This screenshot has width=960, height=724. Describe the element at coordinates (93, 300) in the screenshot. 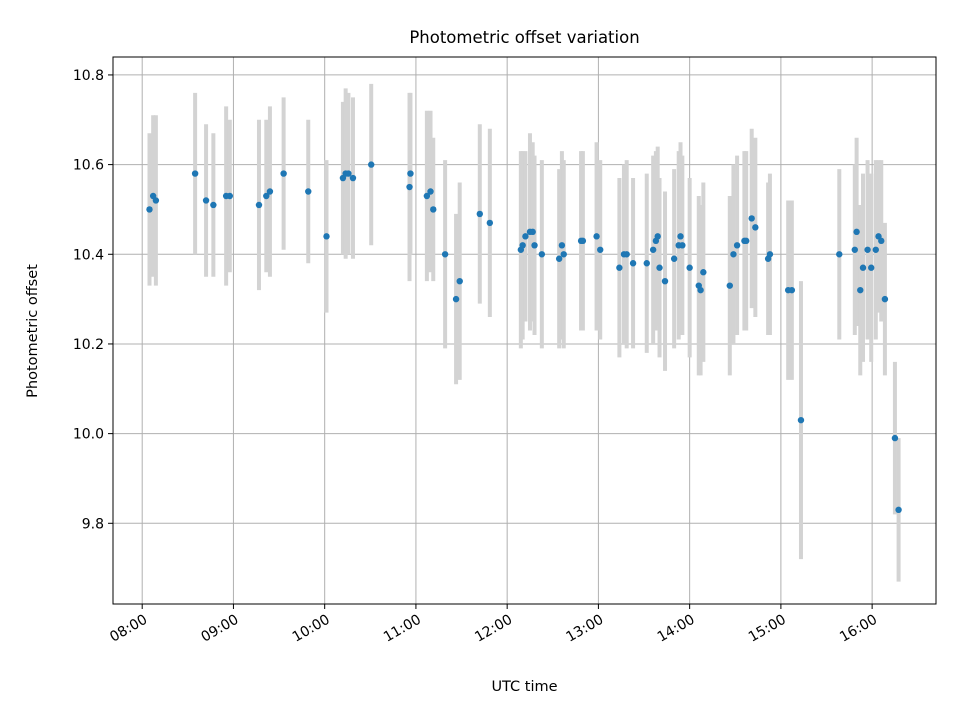

I see `y-axis-ticks: 9.8 10.0 10.2 10.4 10.6 10.8` at that location.